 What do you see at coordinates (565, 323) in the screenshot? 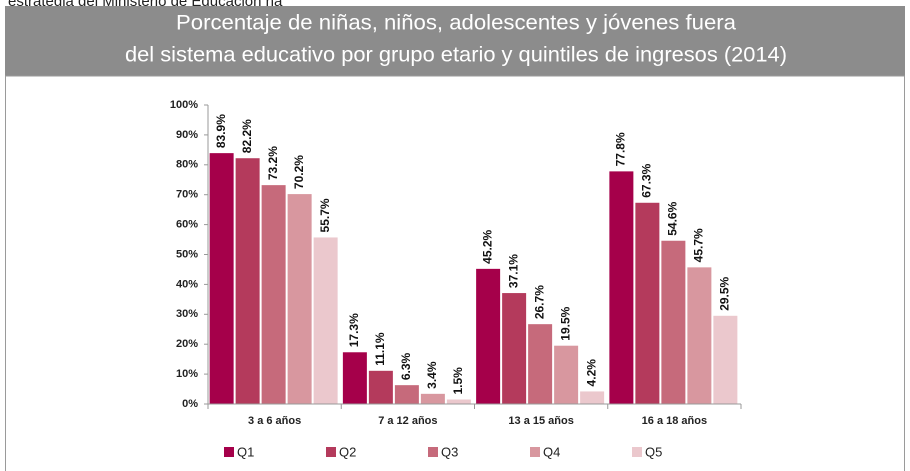
I see `value-label: 19.5%` at bounding box center [565, 323].